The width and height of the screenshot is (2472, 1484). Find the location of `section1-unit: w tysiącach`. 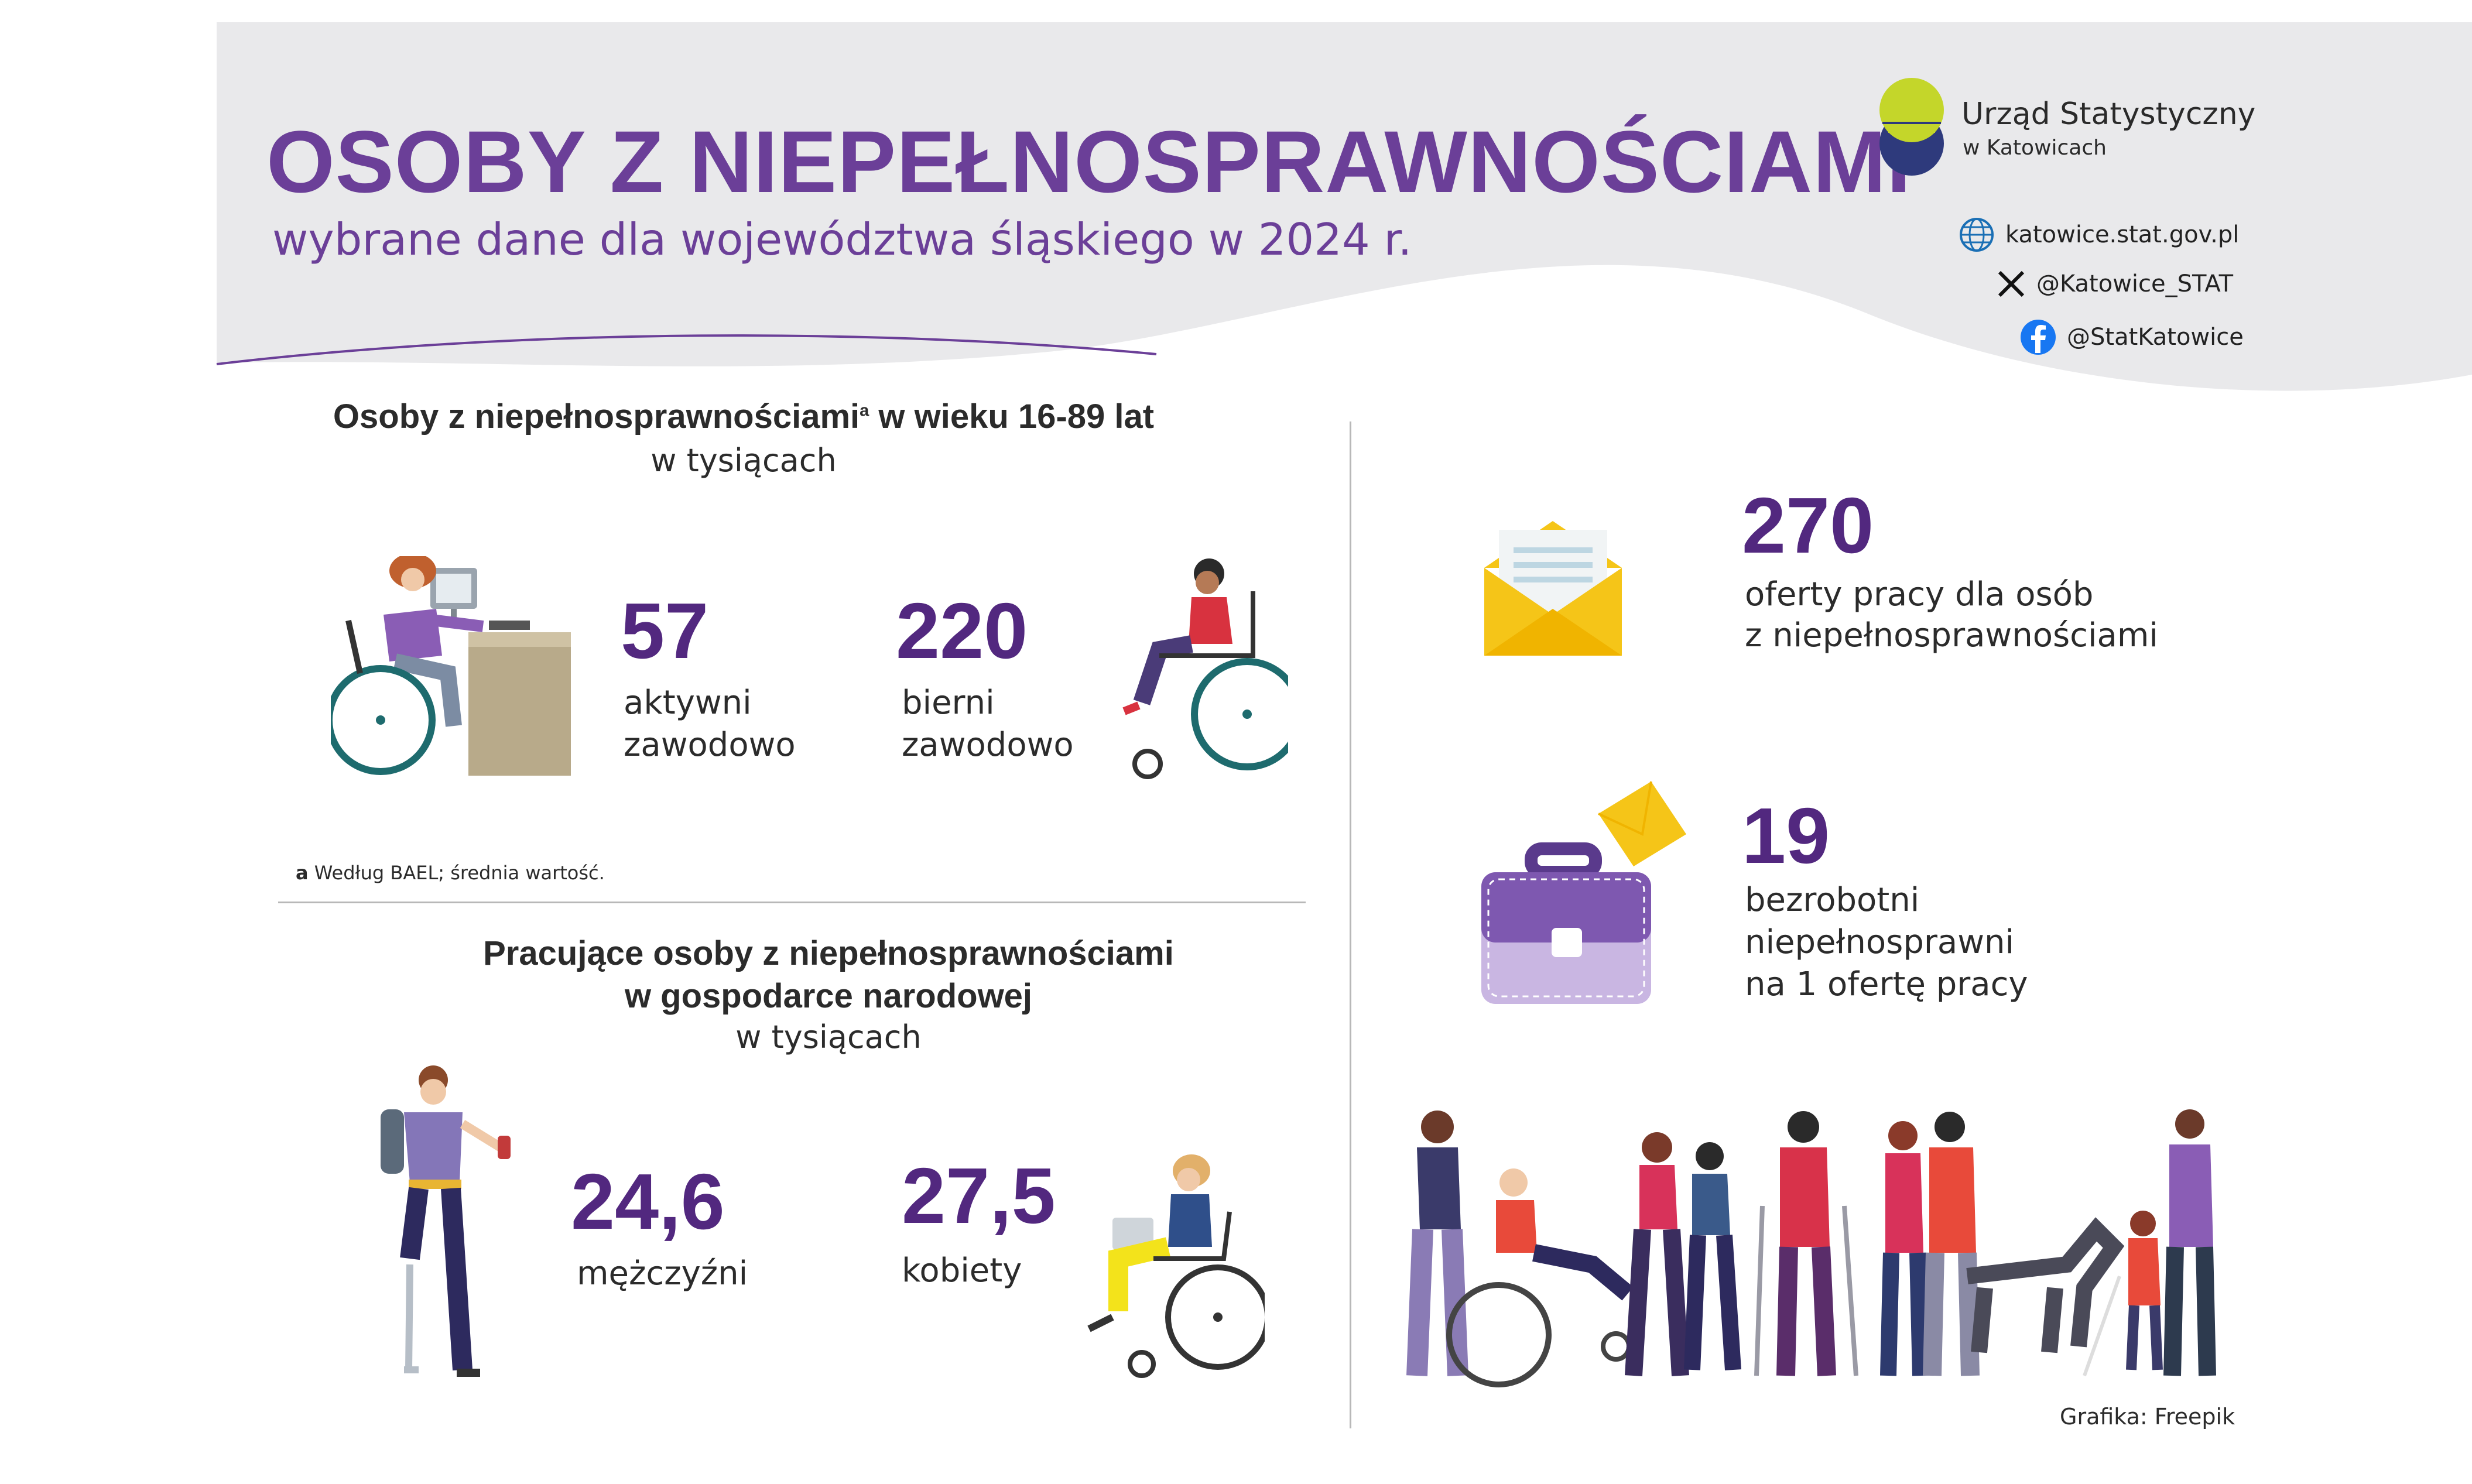

section1-unit: w tysiącach is located at coordinates (743, 460).